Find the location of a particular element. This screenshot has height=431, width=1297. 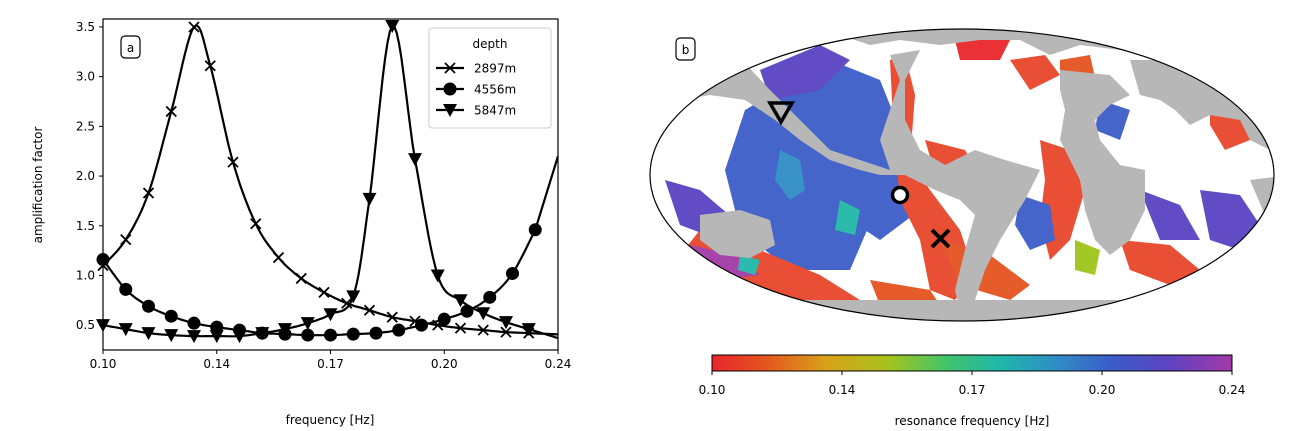

panel-a-legend: depth 2897m 4556m 5847m is located at coordinates (490, 78).